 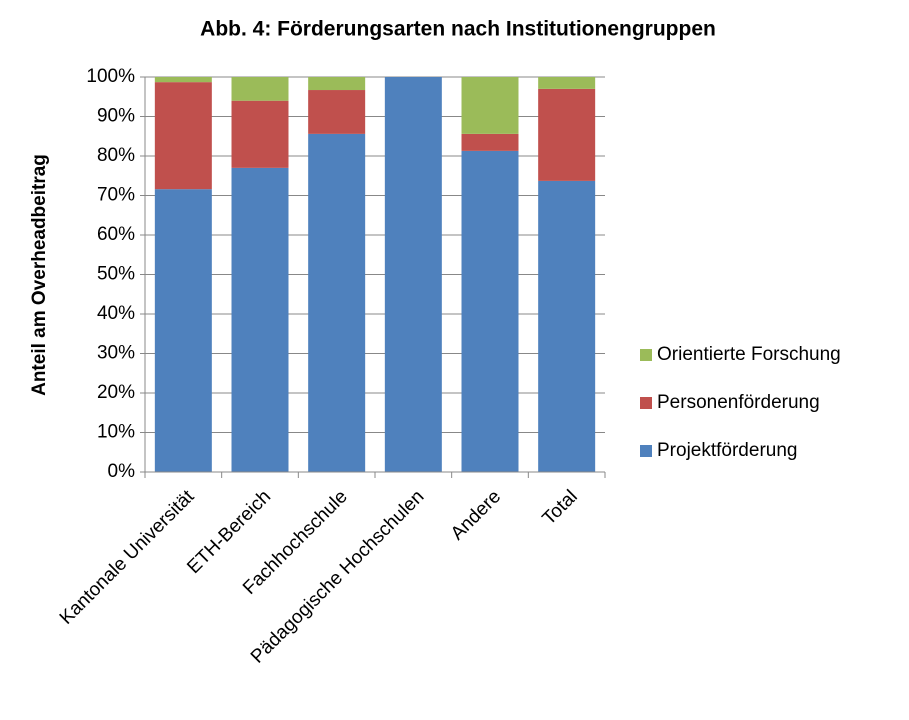 I want to click on y-tick-label: 100%, so click(x=110, y=76).